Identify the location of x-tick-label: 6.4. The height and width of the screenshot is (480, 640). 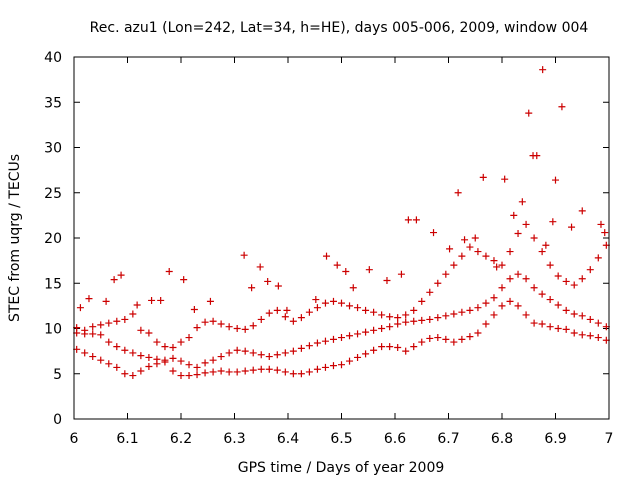
(288, 439).